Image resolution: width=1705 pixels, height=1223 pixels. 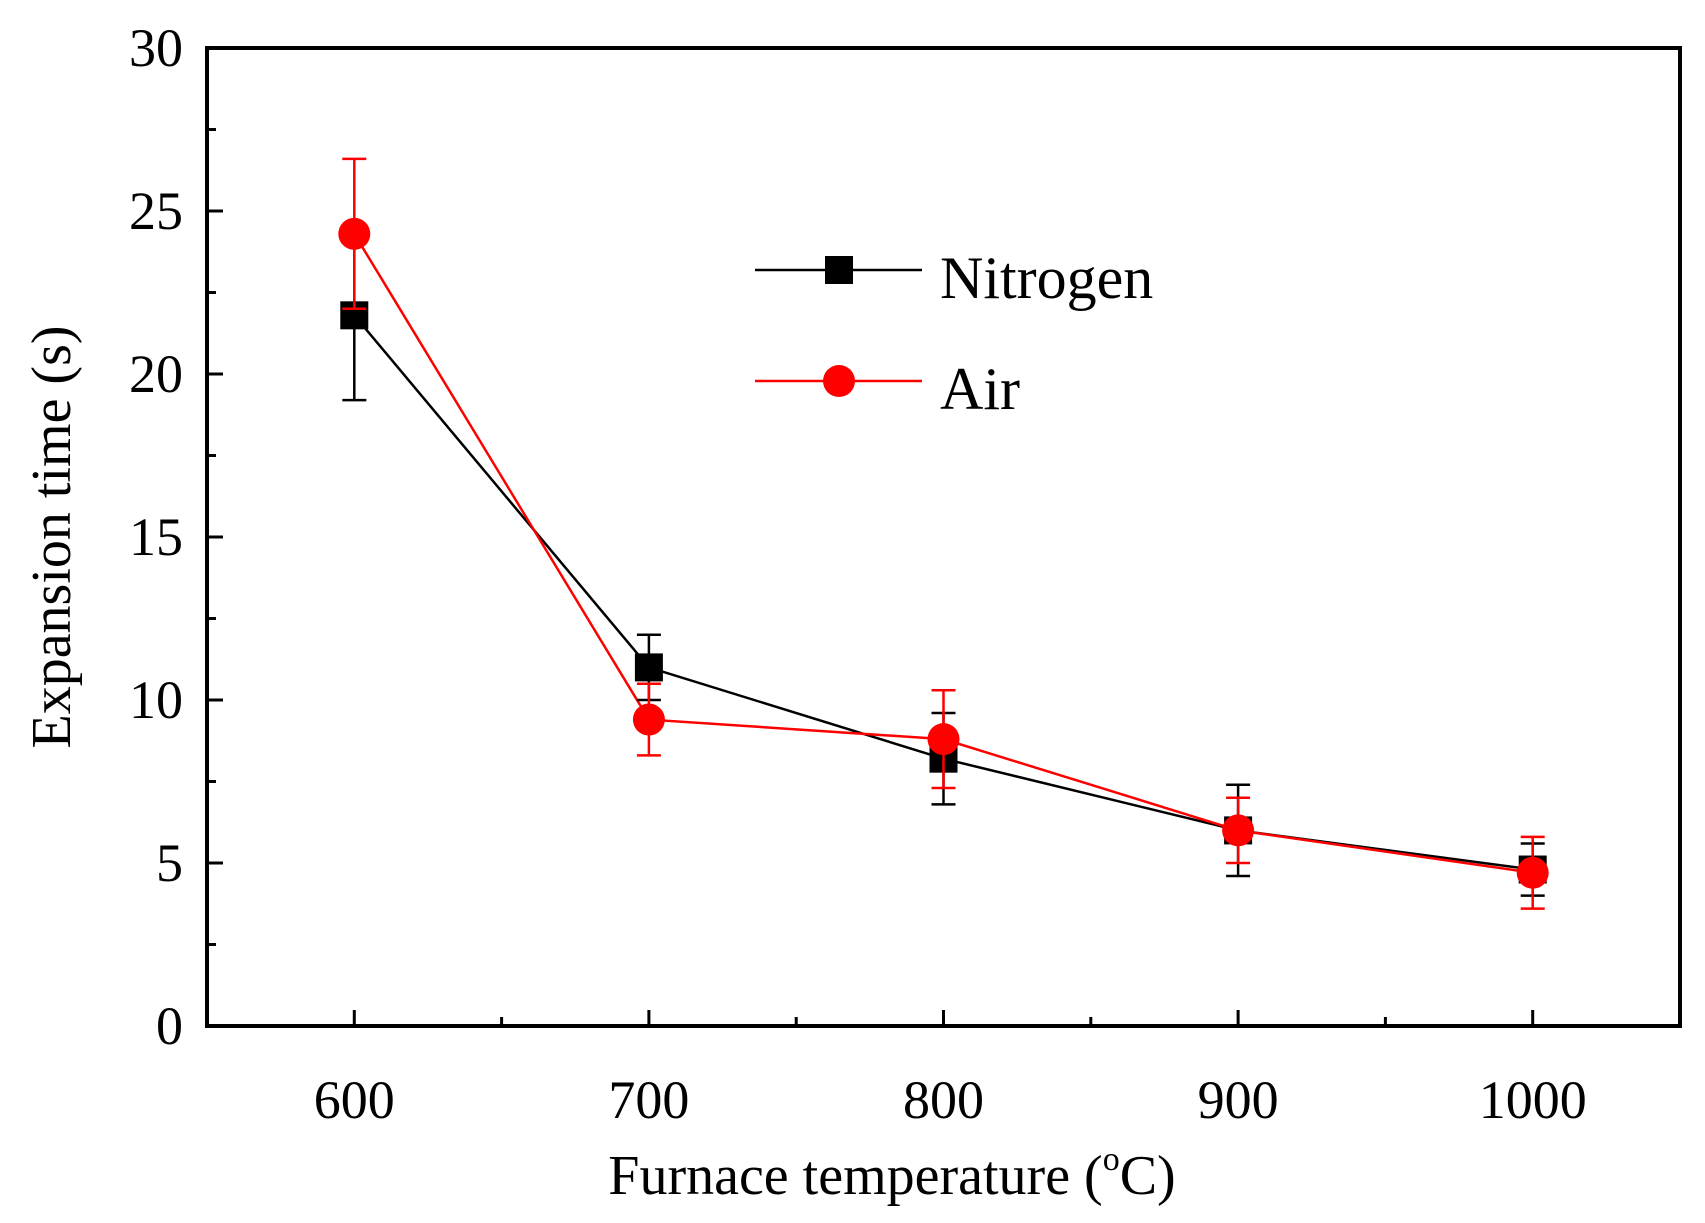 I want to click on legend-label-nitrogen: Nitrogen, so click(x=1046, y=278).